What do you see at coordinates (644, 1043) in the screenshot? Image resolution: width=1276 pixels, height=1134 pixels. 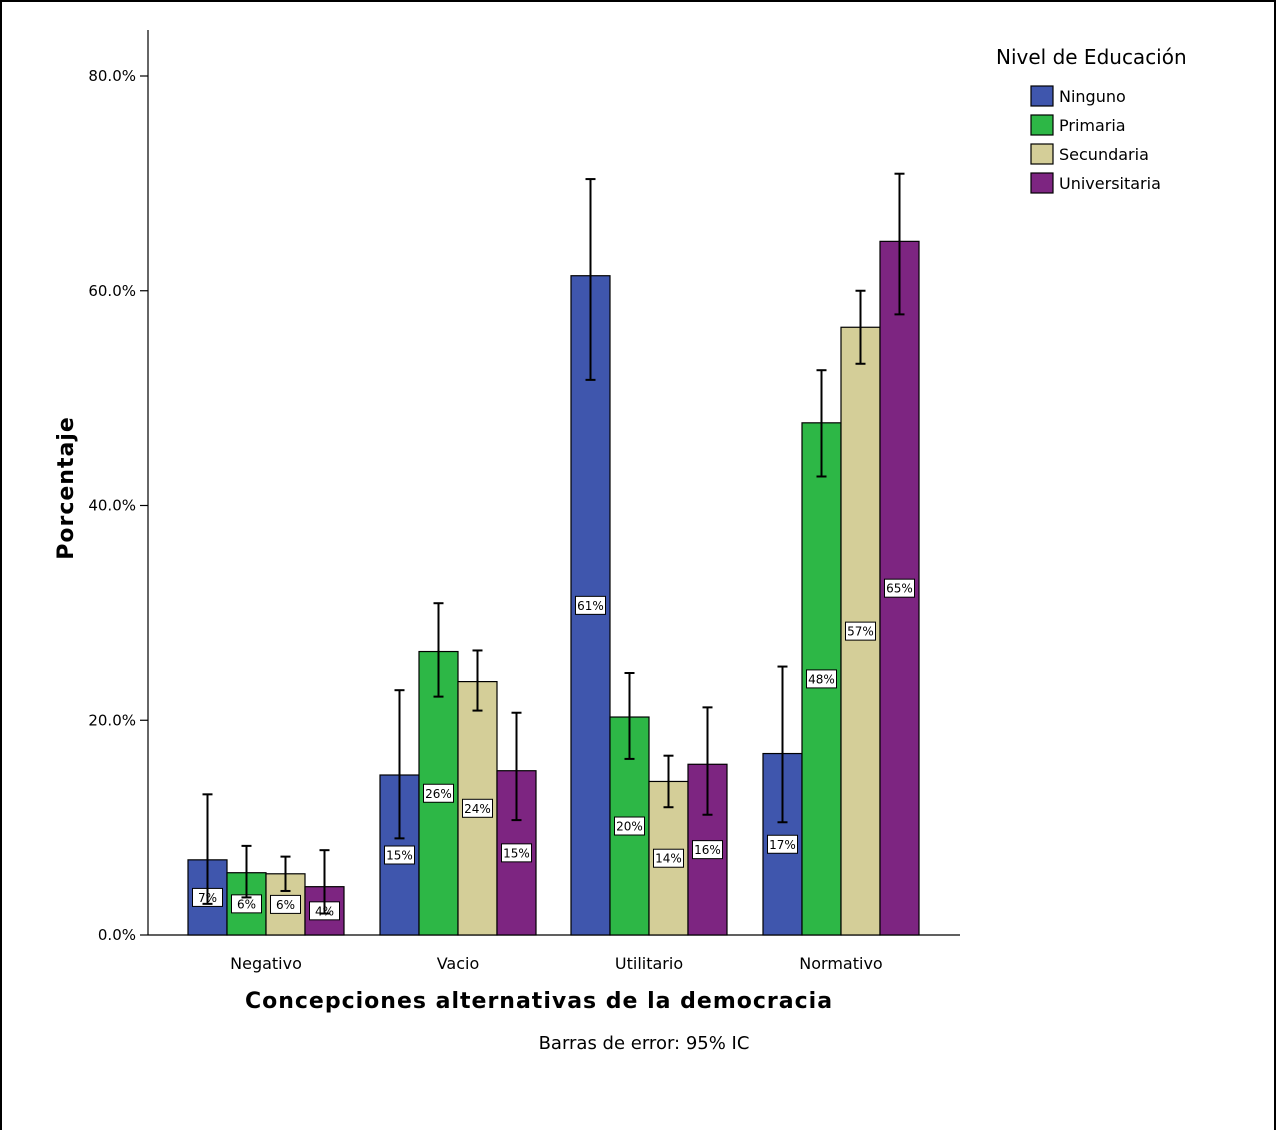 I see `error-bar-note: Barras de error: 95% IC` at bounding box center [644, 1043].